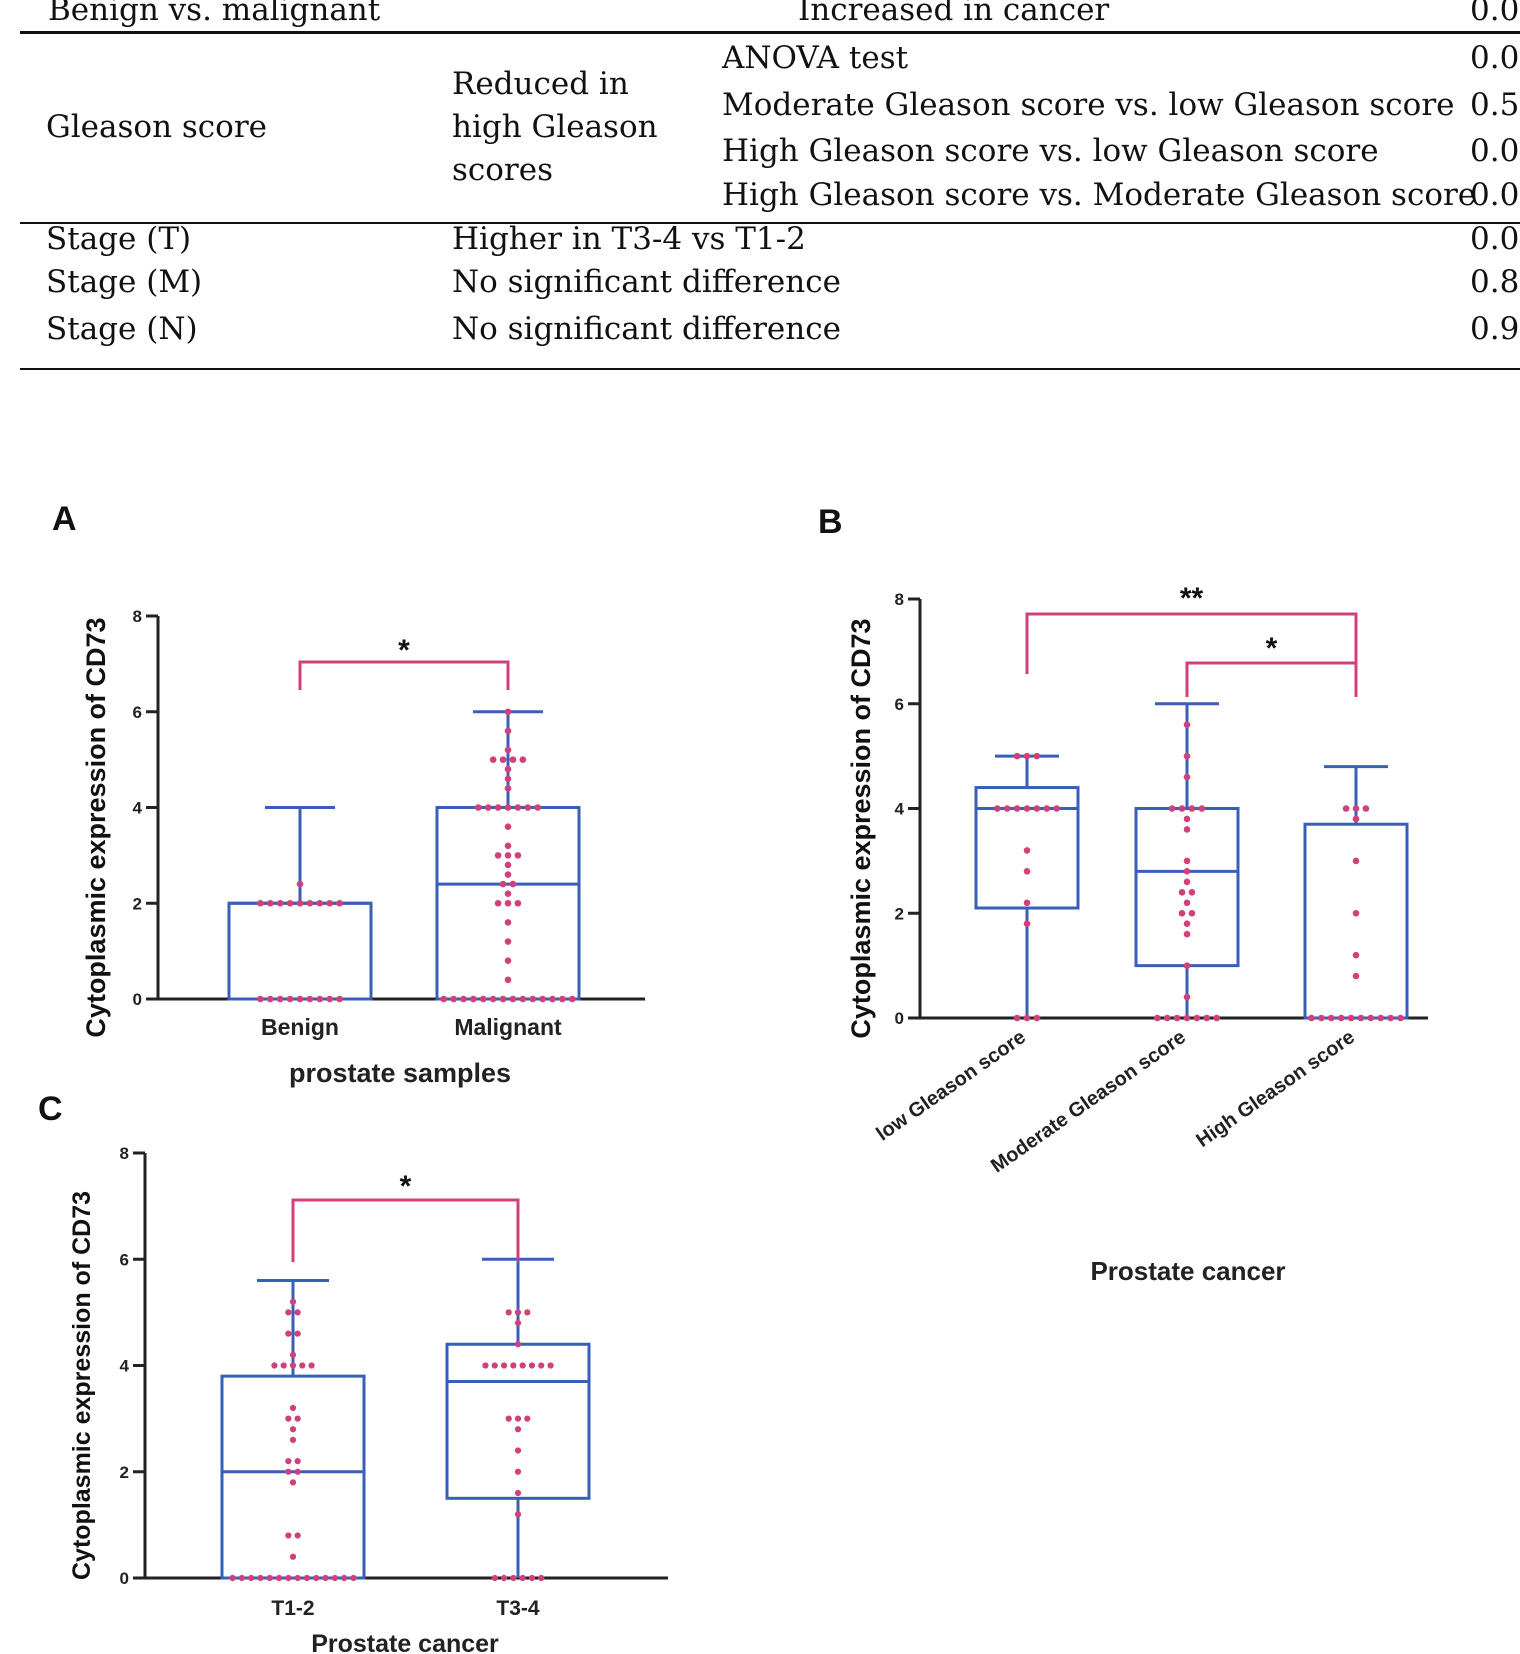  I want to click on category-label: Benign, so click(300, 1027).